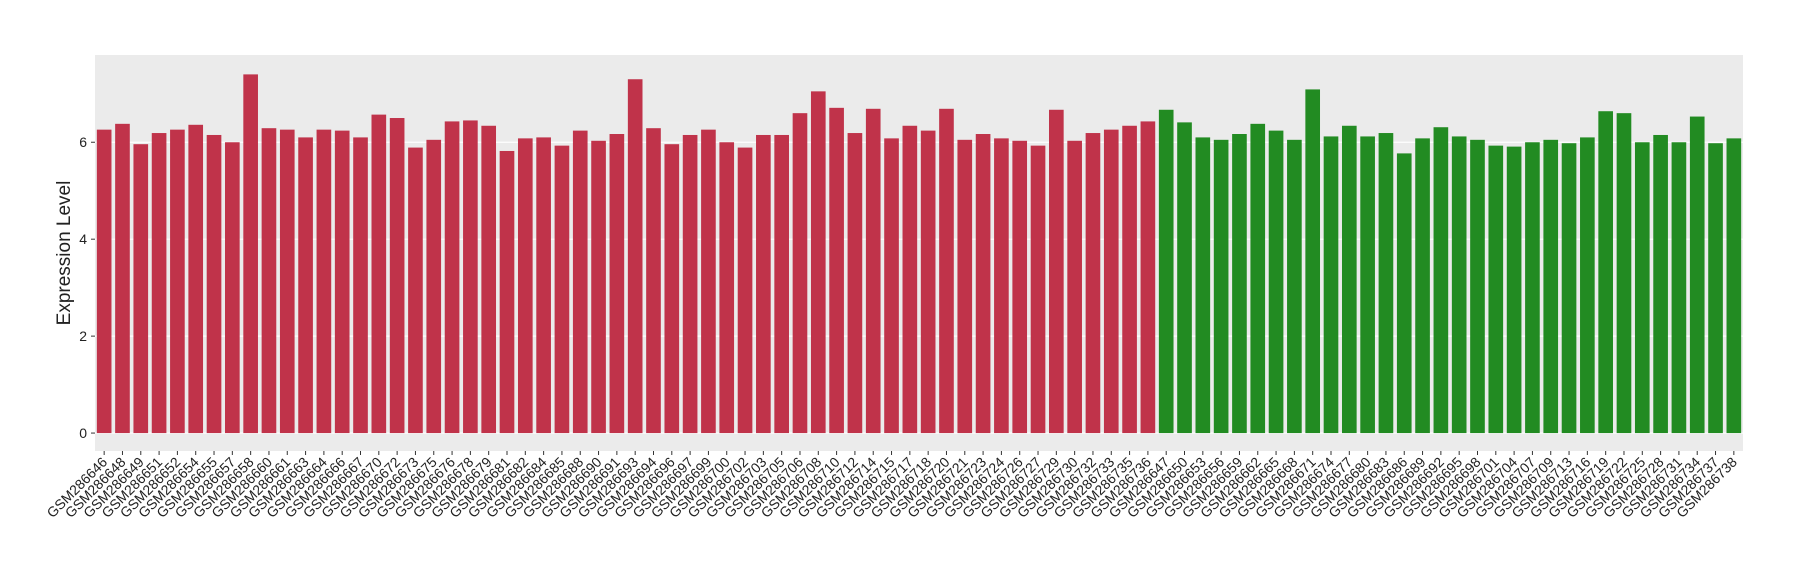 The width and height of the screenshot is (1800, 580). I want to click on y-axis-label: Expression Level, so click(64, 253).